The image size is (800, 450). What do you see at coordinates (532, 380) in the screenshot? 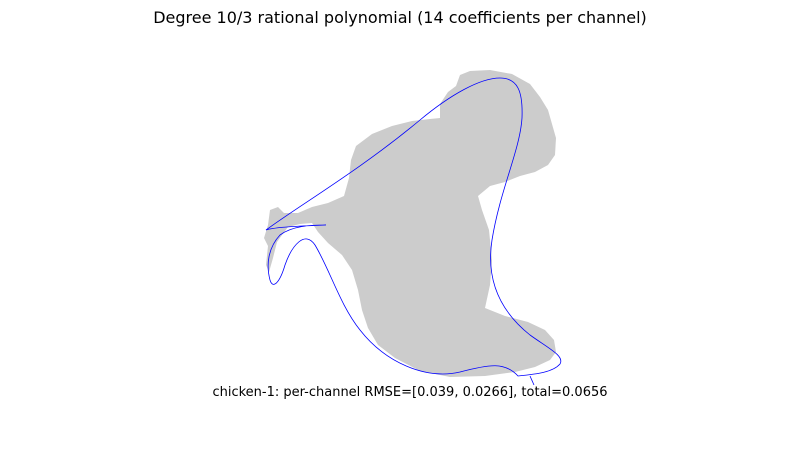
I see `caption-leader-line` at bounding box center [532, 380].